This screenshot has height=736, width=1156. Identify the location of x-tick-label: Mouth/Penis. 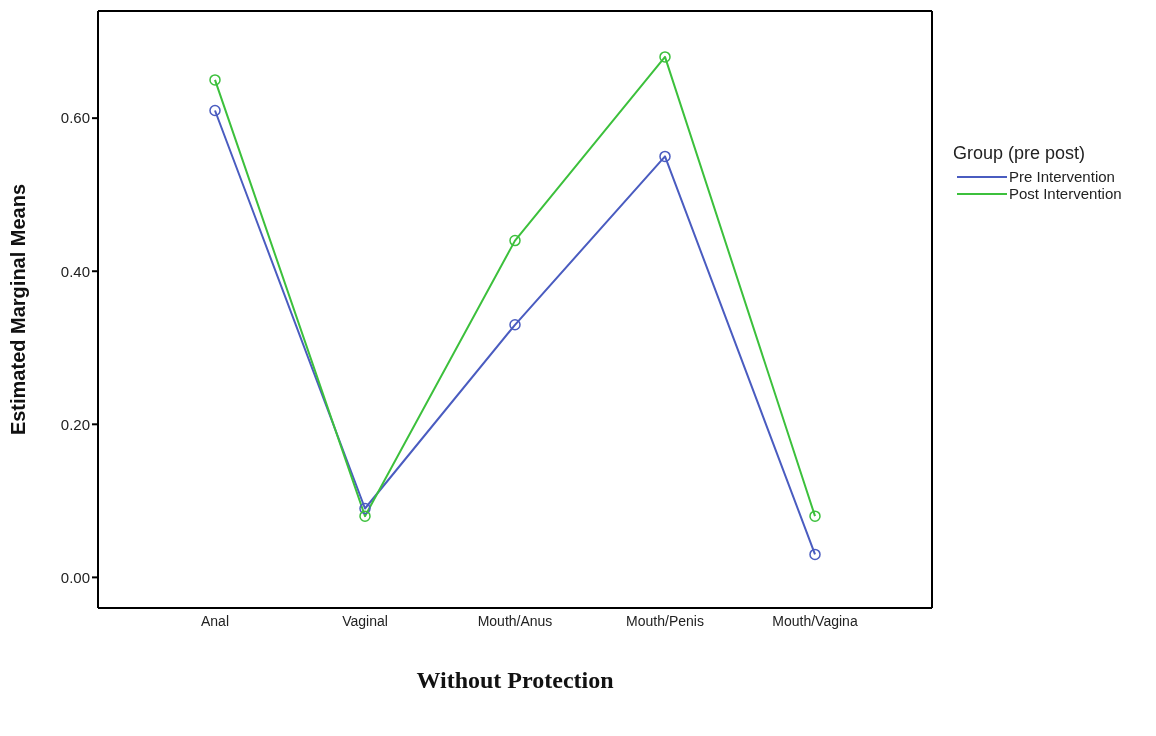
(665, 620).